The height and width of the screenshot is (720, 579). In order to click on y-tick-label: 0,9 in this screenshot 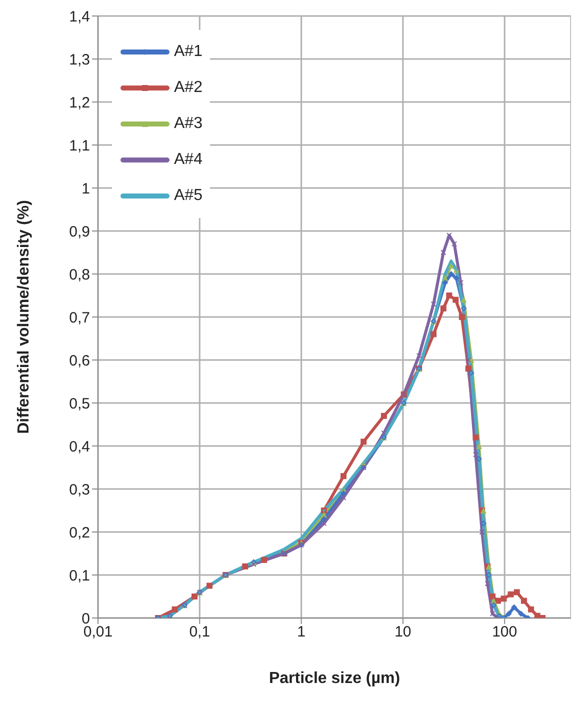, I will do `click(79, 231)`.